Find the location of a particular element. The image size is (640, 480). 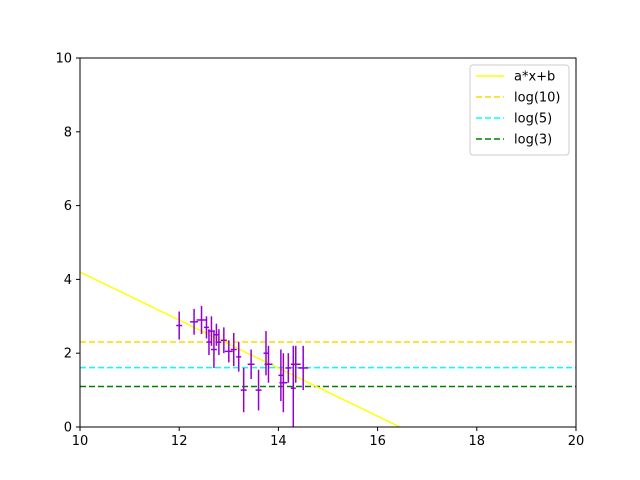

y-tick-label: 2 is located at coordinates (68, 354).